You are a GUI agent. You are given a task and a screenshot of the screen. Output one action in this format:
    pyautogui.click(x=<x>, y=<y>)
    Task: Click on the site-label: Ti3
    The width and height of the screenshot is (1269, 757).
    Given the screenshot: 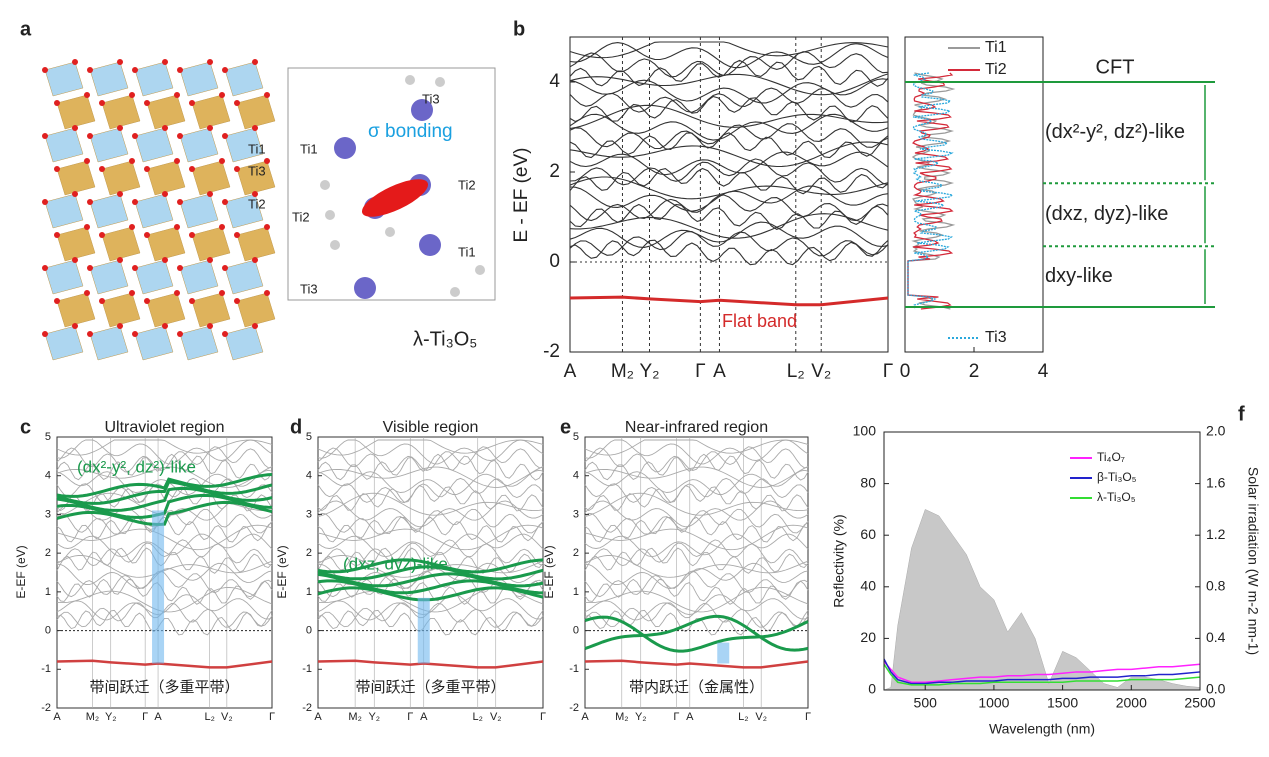 What is the action you would take?
    pyautogui.click(x=257, y=170)
    